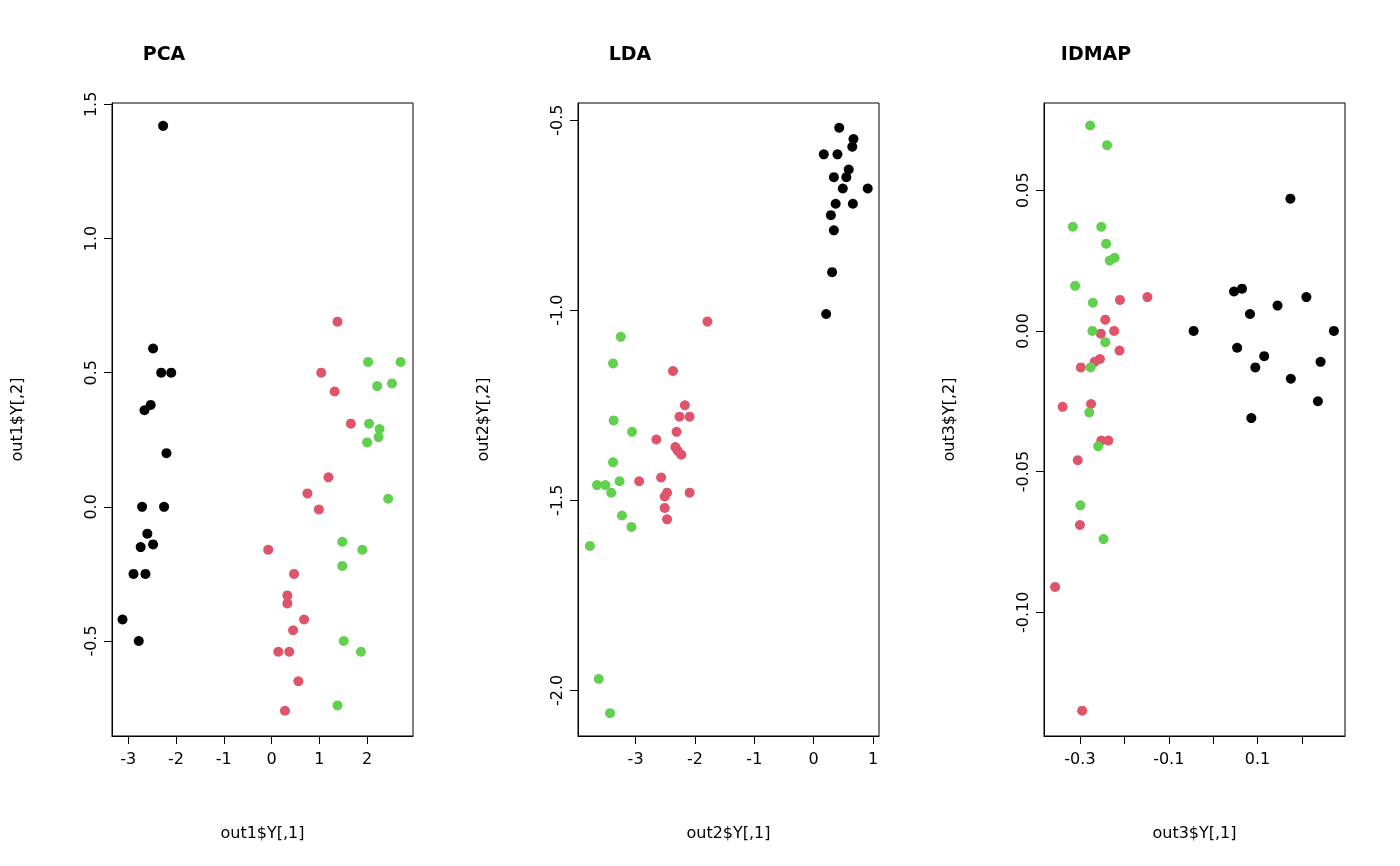  I want to click on y-tick-label: 0.0, so click(90, 507).